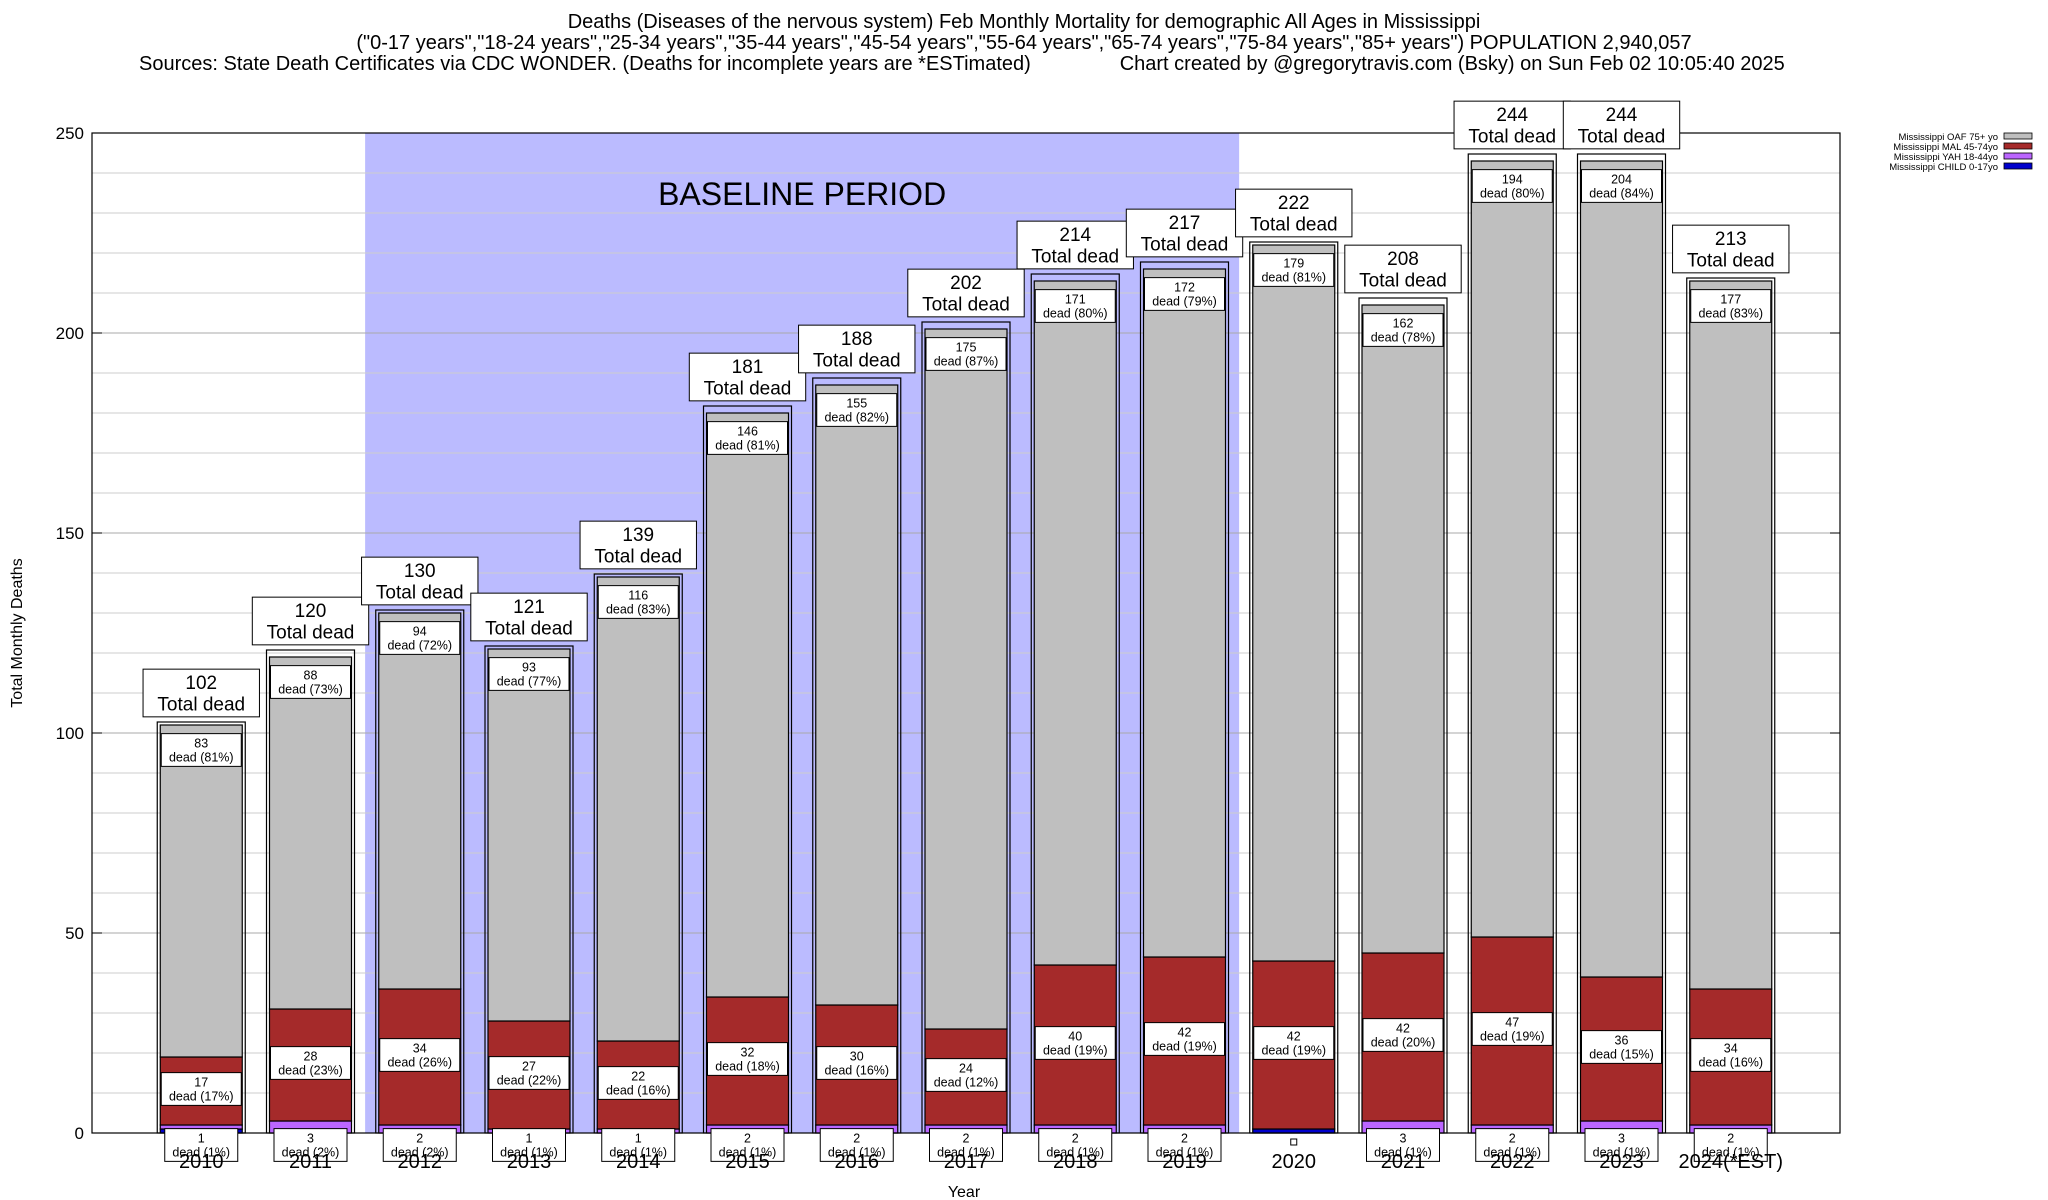 The image size is (2048, 1200). Describe the element at coordinates (70, 733) in the screenshot. I see `y-tick-label: 100` at that location.